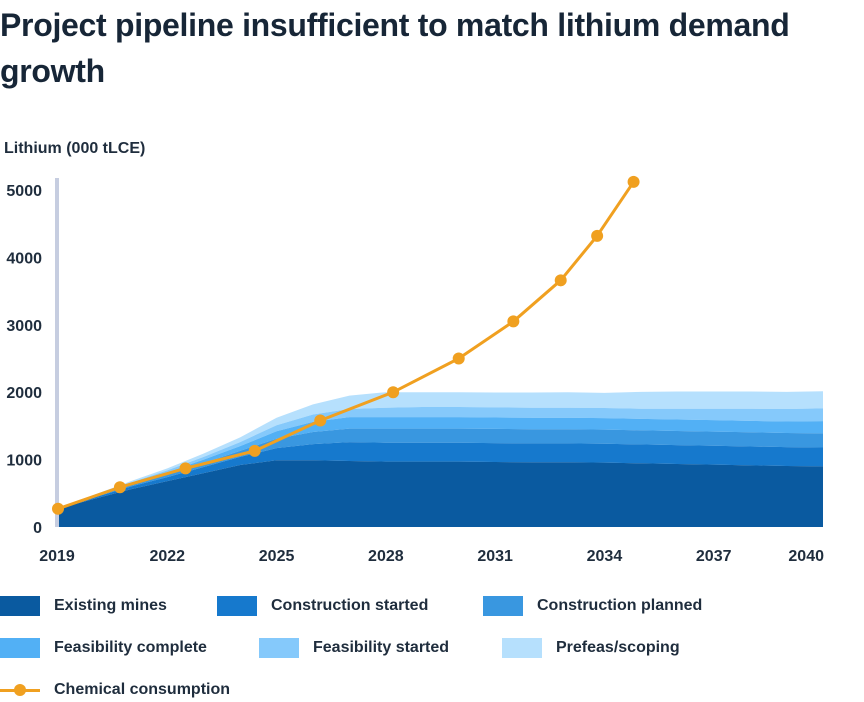 This screenshot has height=702, width=864. Describe the element at coordinates (110, 605) in the screenshot. I see `legend-label: Existing mines` at that location.